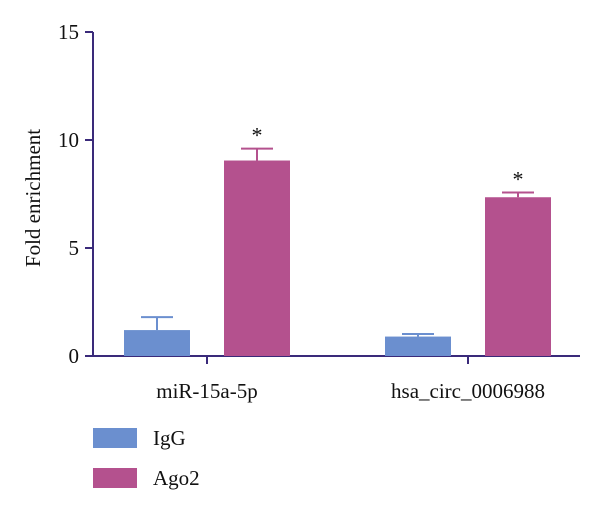 This screenshot has width=600, height=522. What do you see at coordinates (74, 356) in the screenshot?
I see `y-tick-label: 0` at bounding box center [74, 356].